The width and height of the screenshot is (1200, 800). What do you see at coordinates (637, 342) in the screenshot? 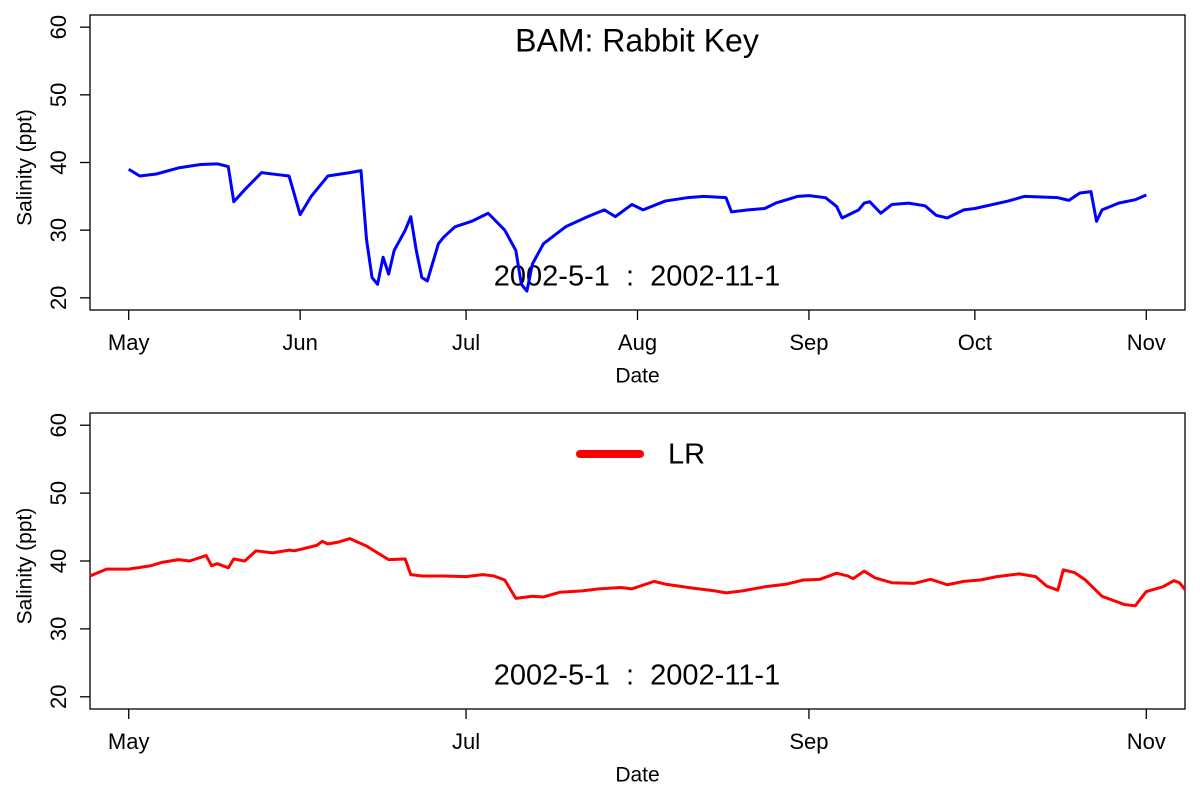
I see `x-tick-label: Aug` at bounding box center [637, 342].